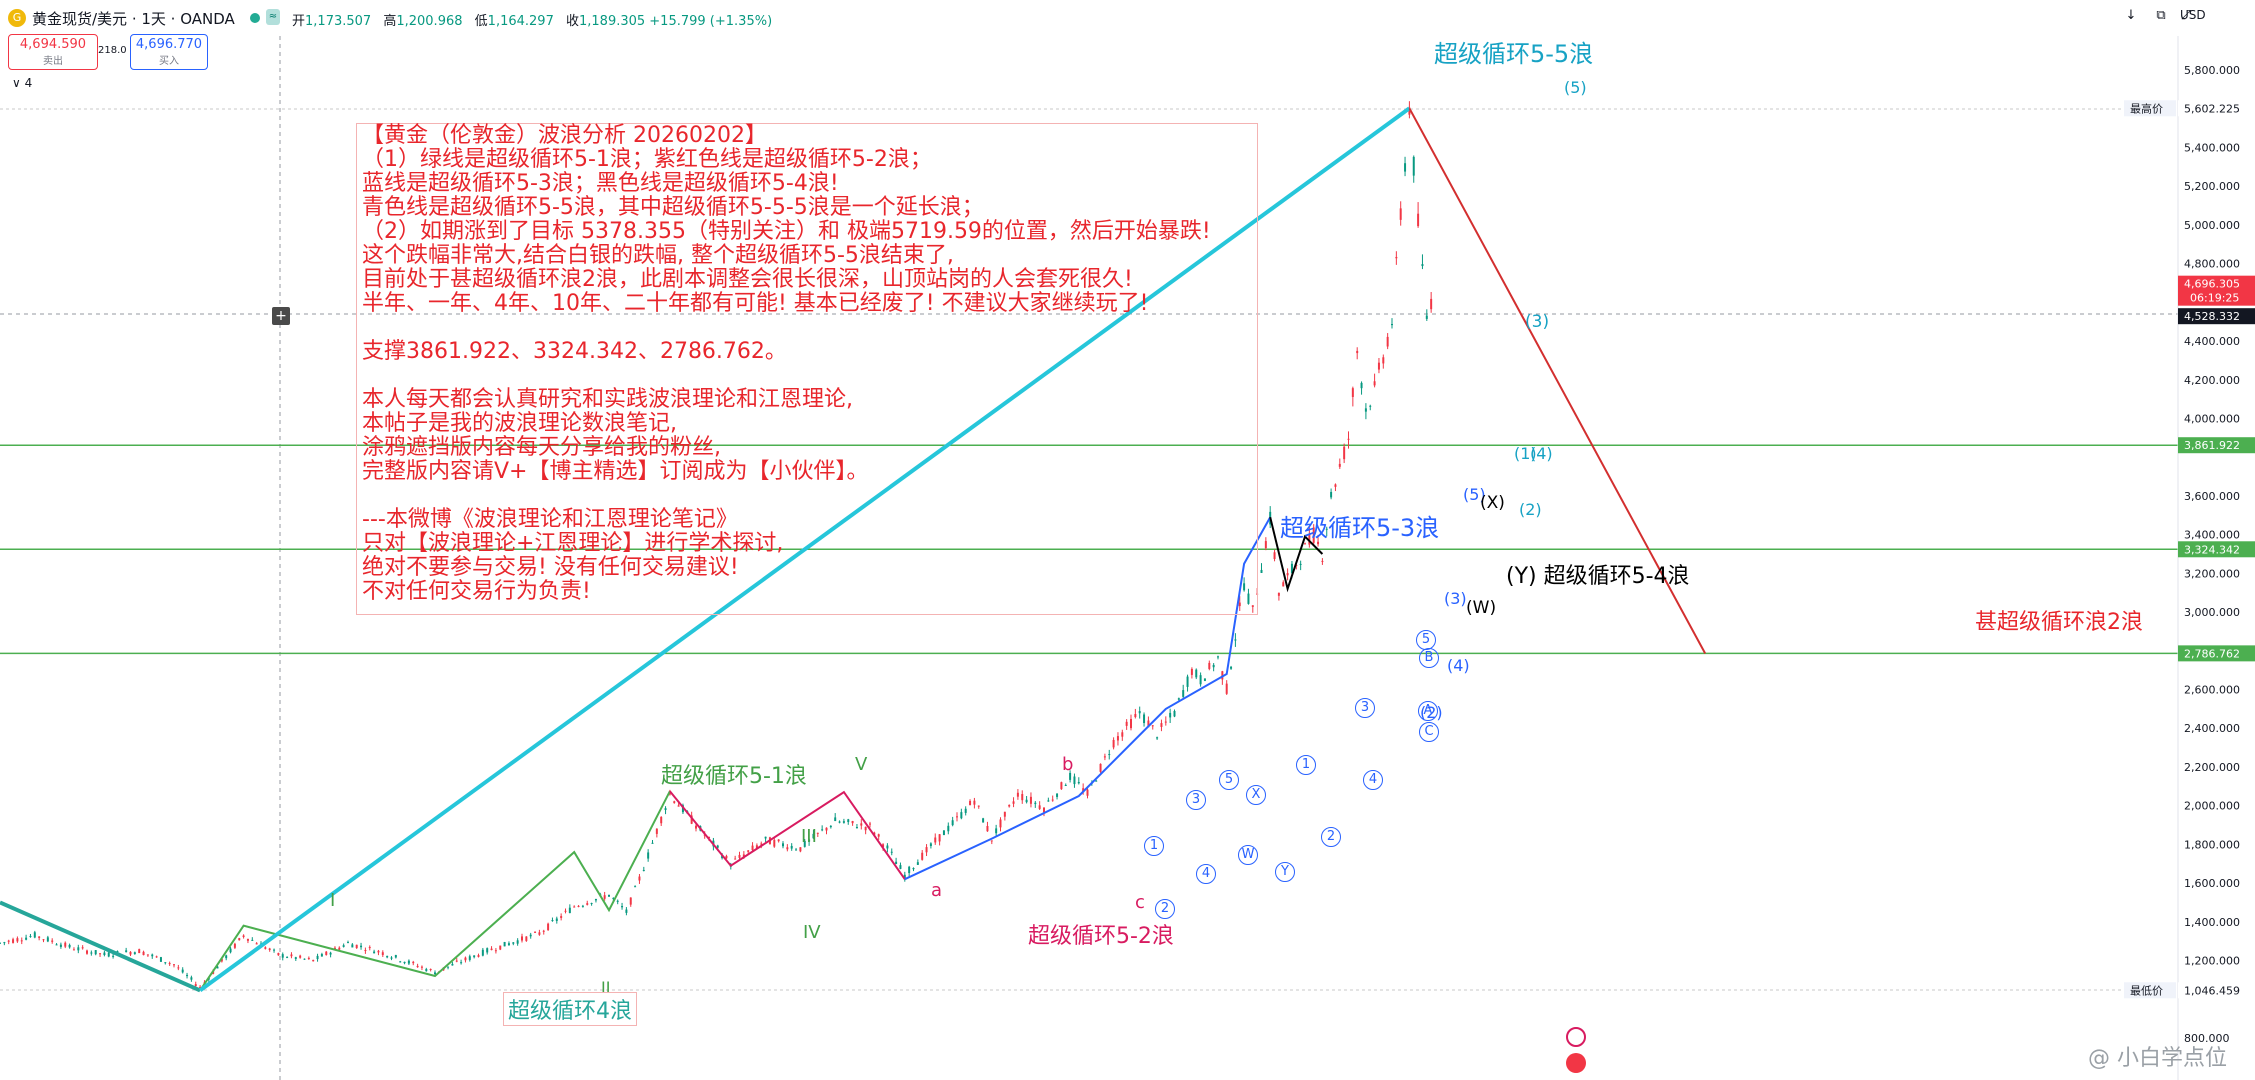 Image resolution: width=2255 pixels, height=1080 pixels. Describe the element at coordinates (1429, 658) in the screenshot. I see `sub-wave-eB-label: B` at that location.